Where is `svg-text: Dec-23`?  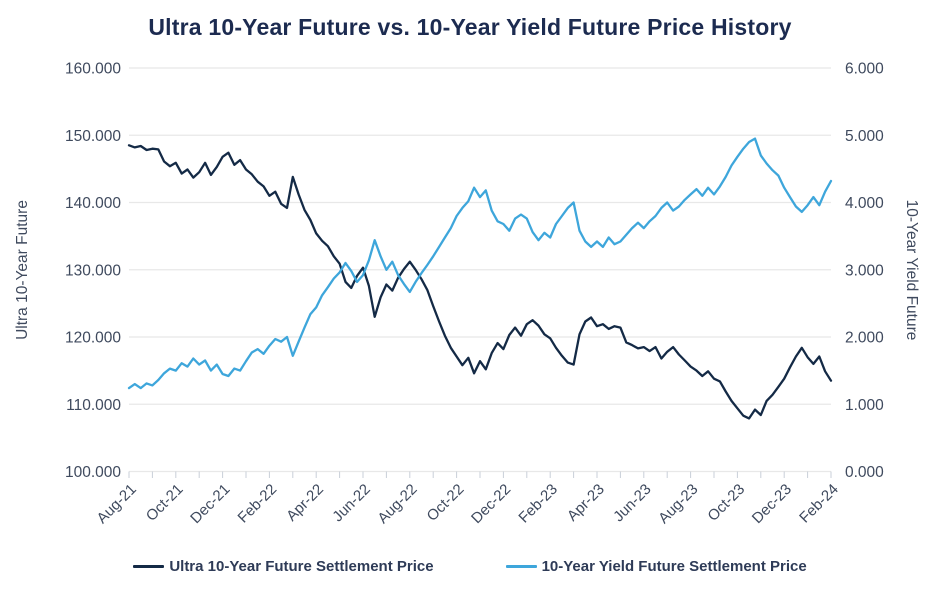 svg-text: Dec-23 is located at coordinates (772, 504).